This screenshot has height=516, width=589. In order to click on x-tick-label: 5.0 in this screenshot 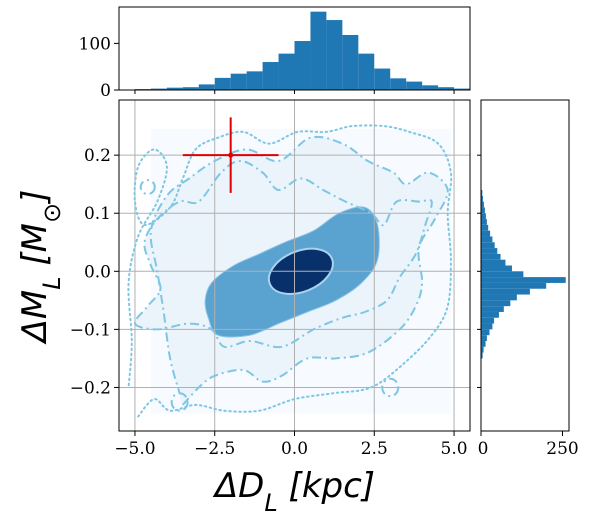, I will do `click(454, 449)`.